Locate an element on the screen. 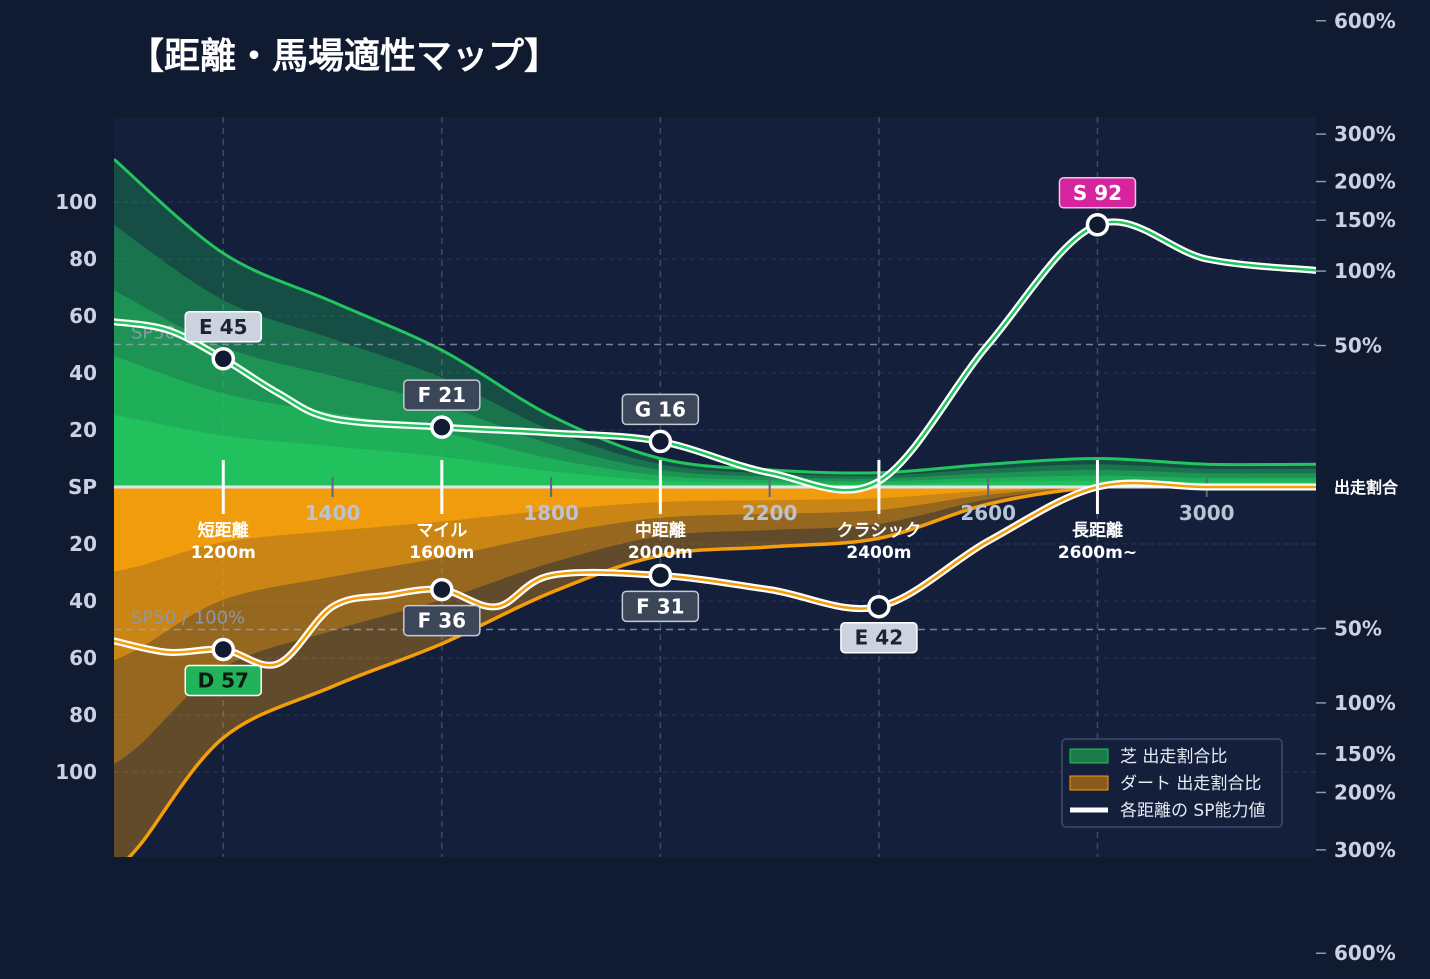  grade-badge: D 57 is located at coordinates (223, 667).